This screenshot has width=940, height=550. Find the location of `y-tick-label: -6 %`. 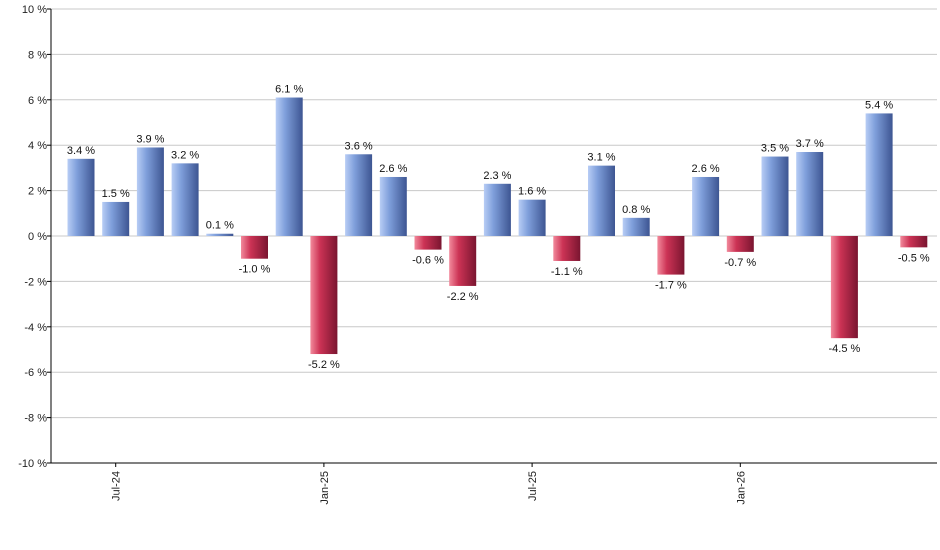

y-tick-label: -6 % is located at coordinates (35, 373).